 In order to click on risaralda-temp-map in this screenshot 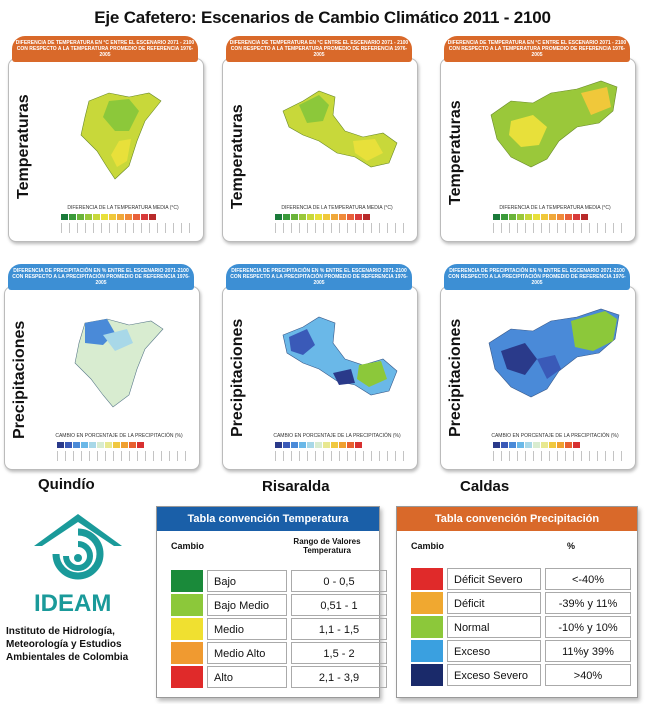, I will do `click(340, 129)`.